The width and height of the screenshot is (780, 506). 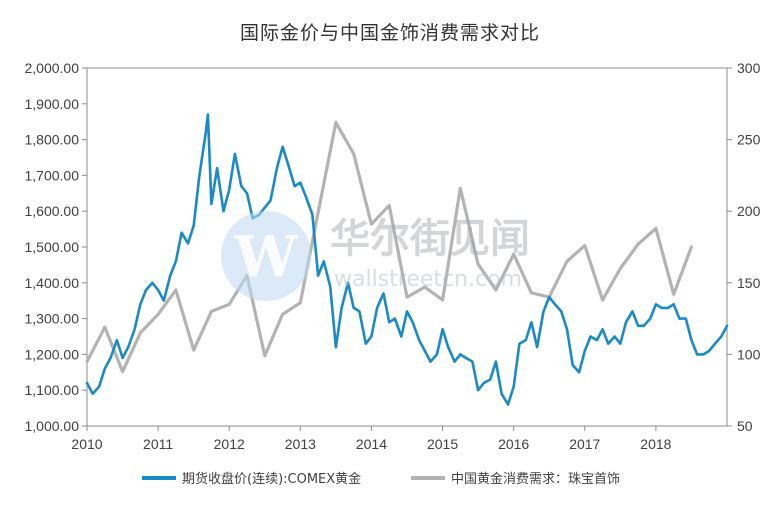 What do you see at coordinates (749, 283) in the screenshot?
I see `y-right-tick-label: 150` at bounding box center [749, 283].